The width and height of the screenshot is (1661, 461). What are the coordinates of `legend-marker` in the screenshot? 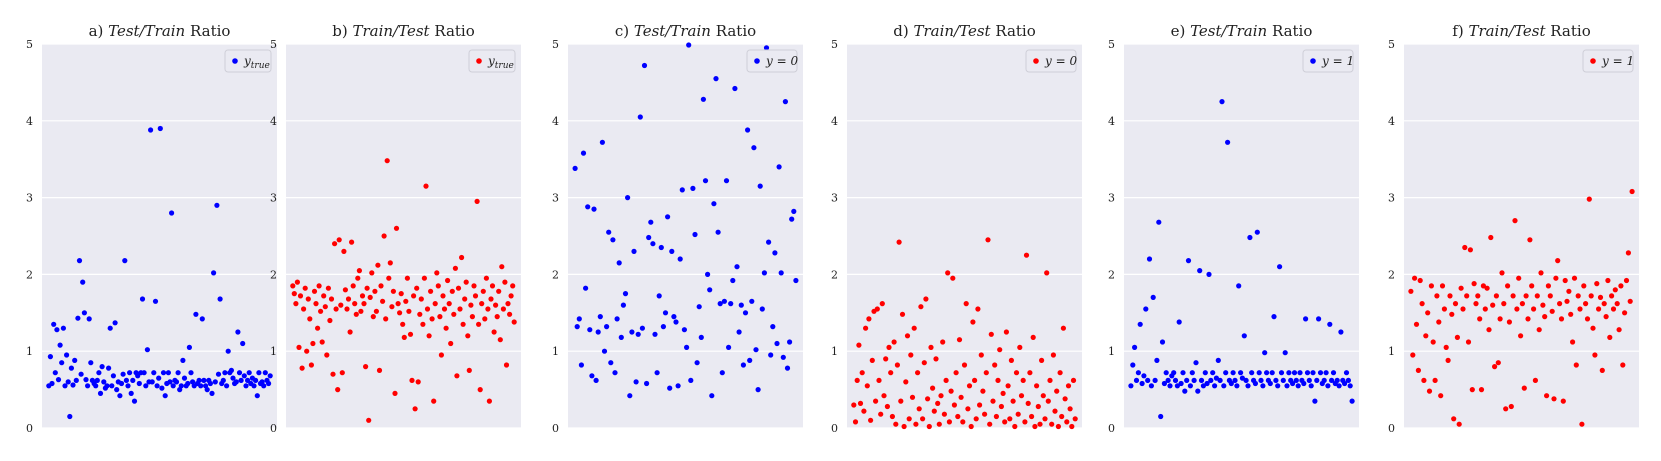 It's located at (1593, 61).